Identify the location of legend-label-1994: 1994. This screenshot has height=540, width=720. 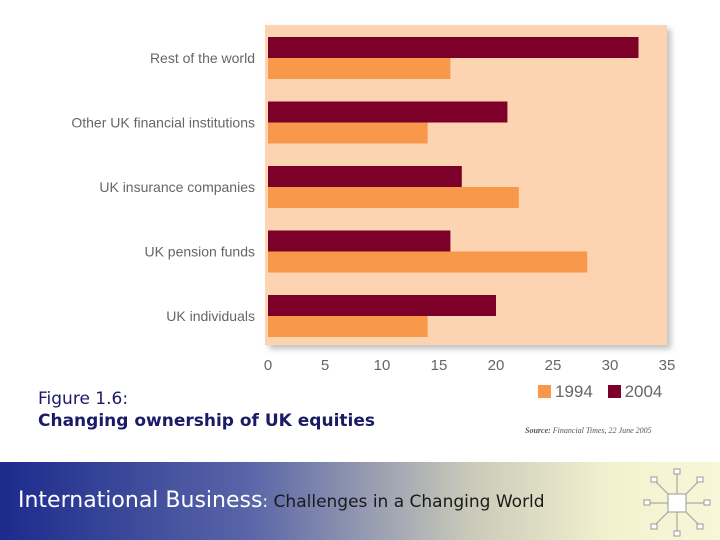
(574, 391).